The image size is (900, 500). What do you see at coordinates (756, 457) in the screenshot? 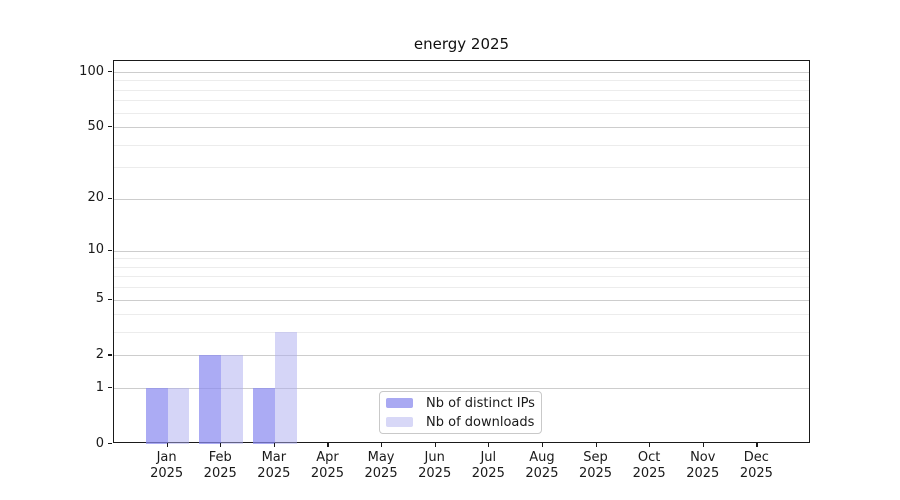
I see `x-tick-month: Dec` at bounding box center [756, 457].